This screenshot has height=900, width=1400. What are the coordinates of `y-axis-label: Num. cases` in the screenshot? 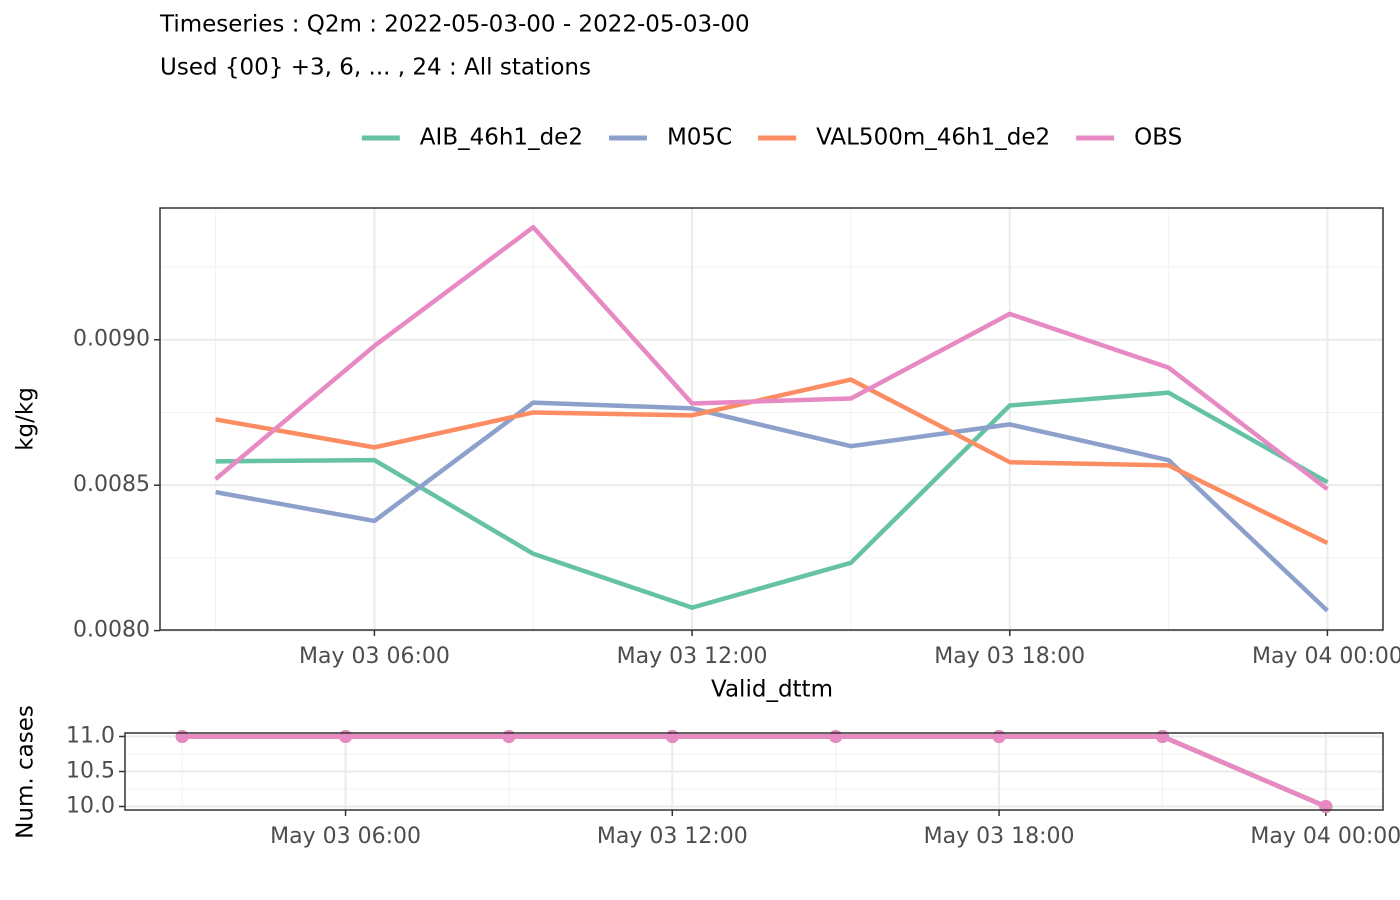 It's located at (26, 772).